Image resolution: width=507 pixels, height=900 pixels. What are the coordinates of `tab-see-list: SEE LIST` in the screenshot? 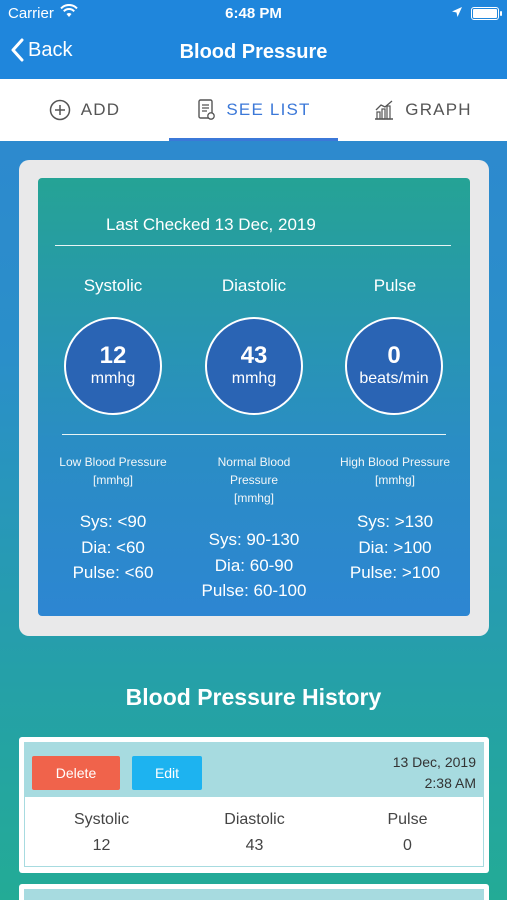 It's located at (253, 110).